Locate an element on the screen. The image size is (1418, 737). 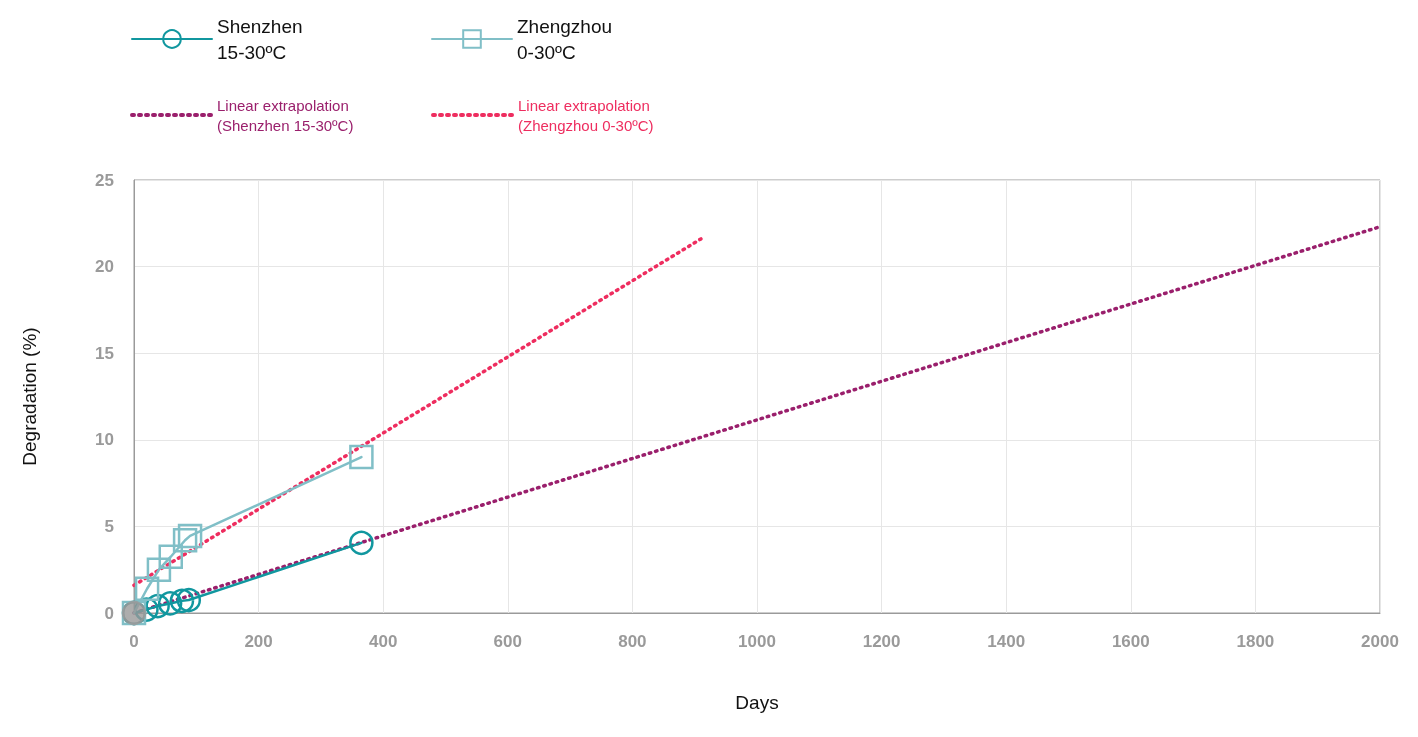
y-tick-label: 20 is located at coordinates (104, 267).